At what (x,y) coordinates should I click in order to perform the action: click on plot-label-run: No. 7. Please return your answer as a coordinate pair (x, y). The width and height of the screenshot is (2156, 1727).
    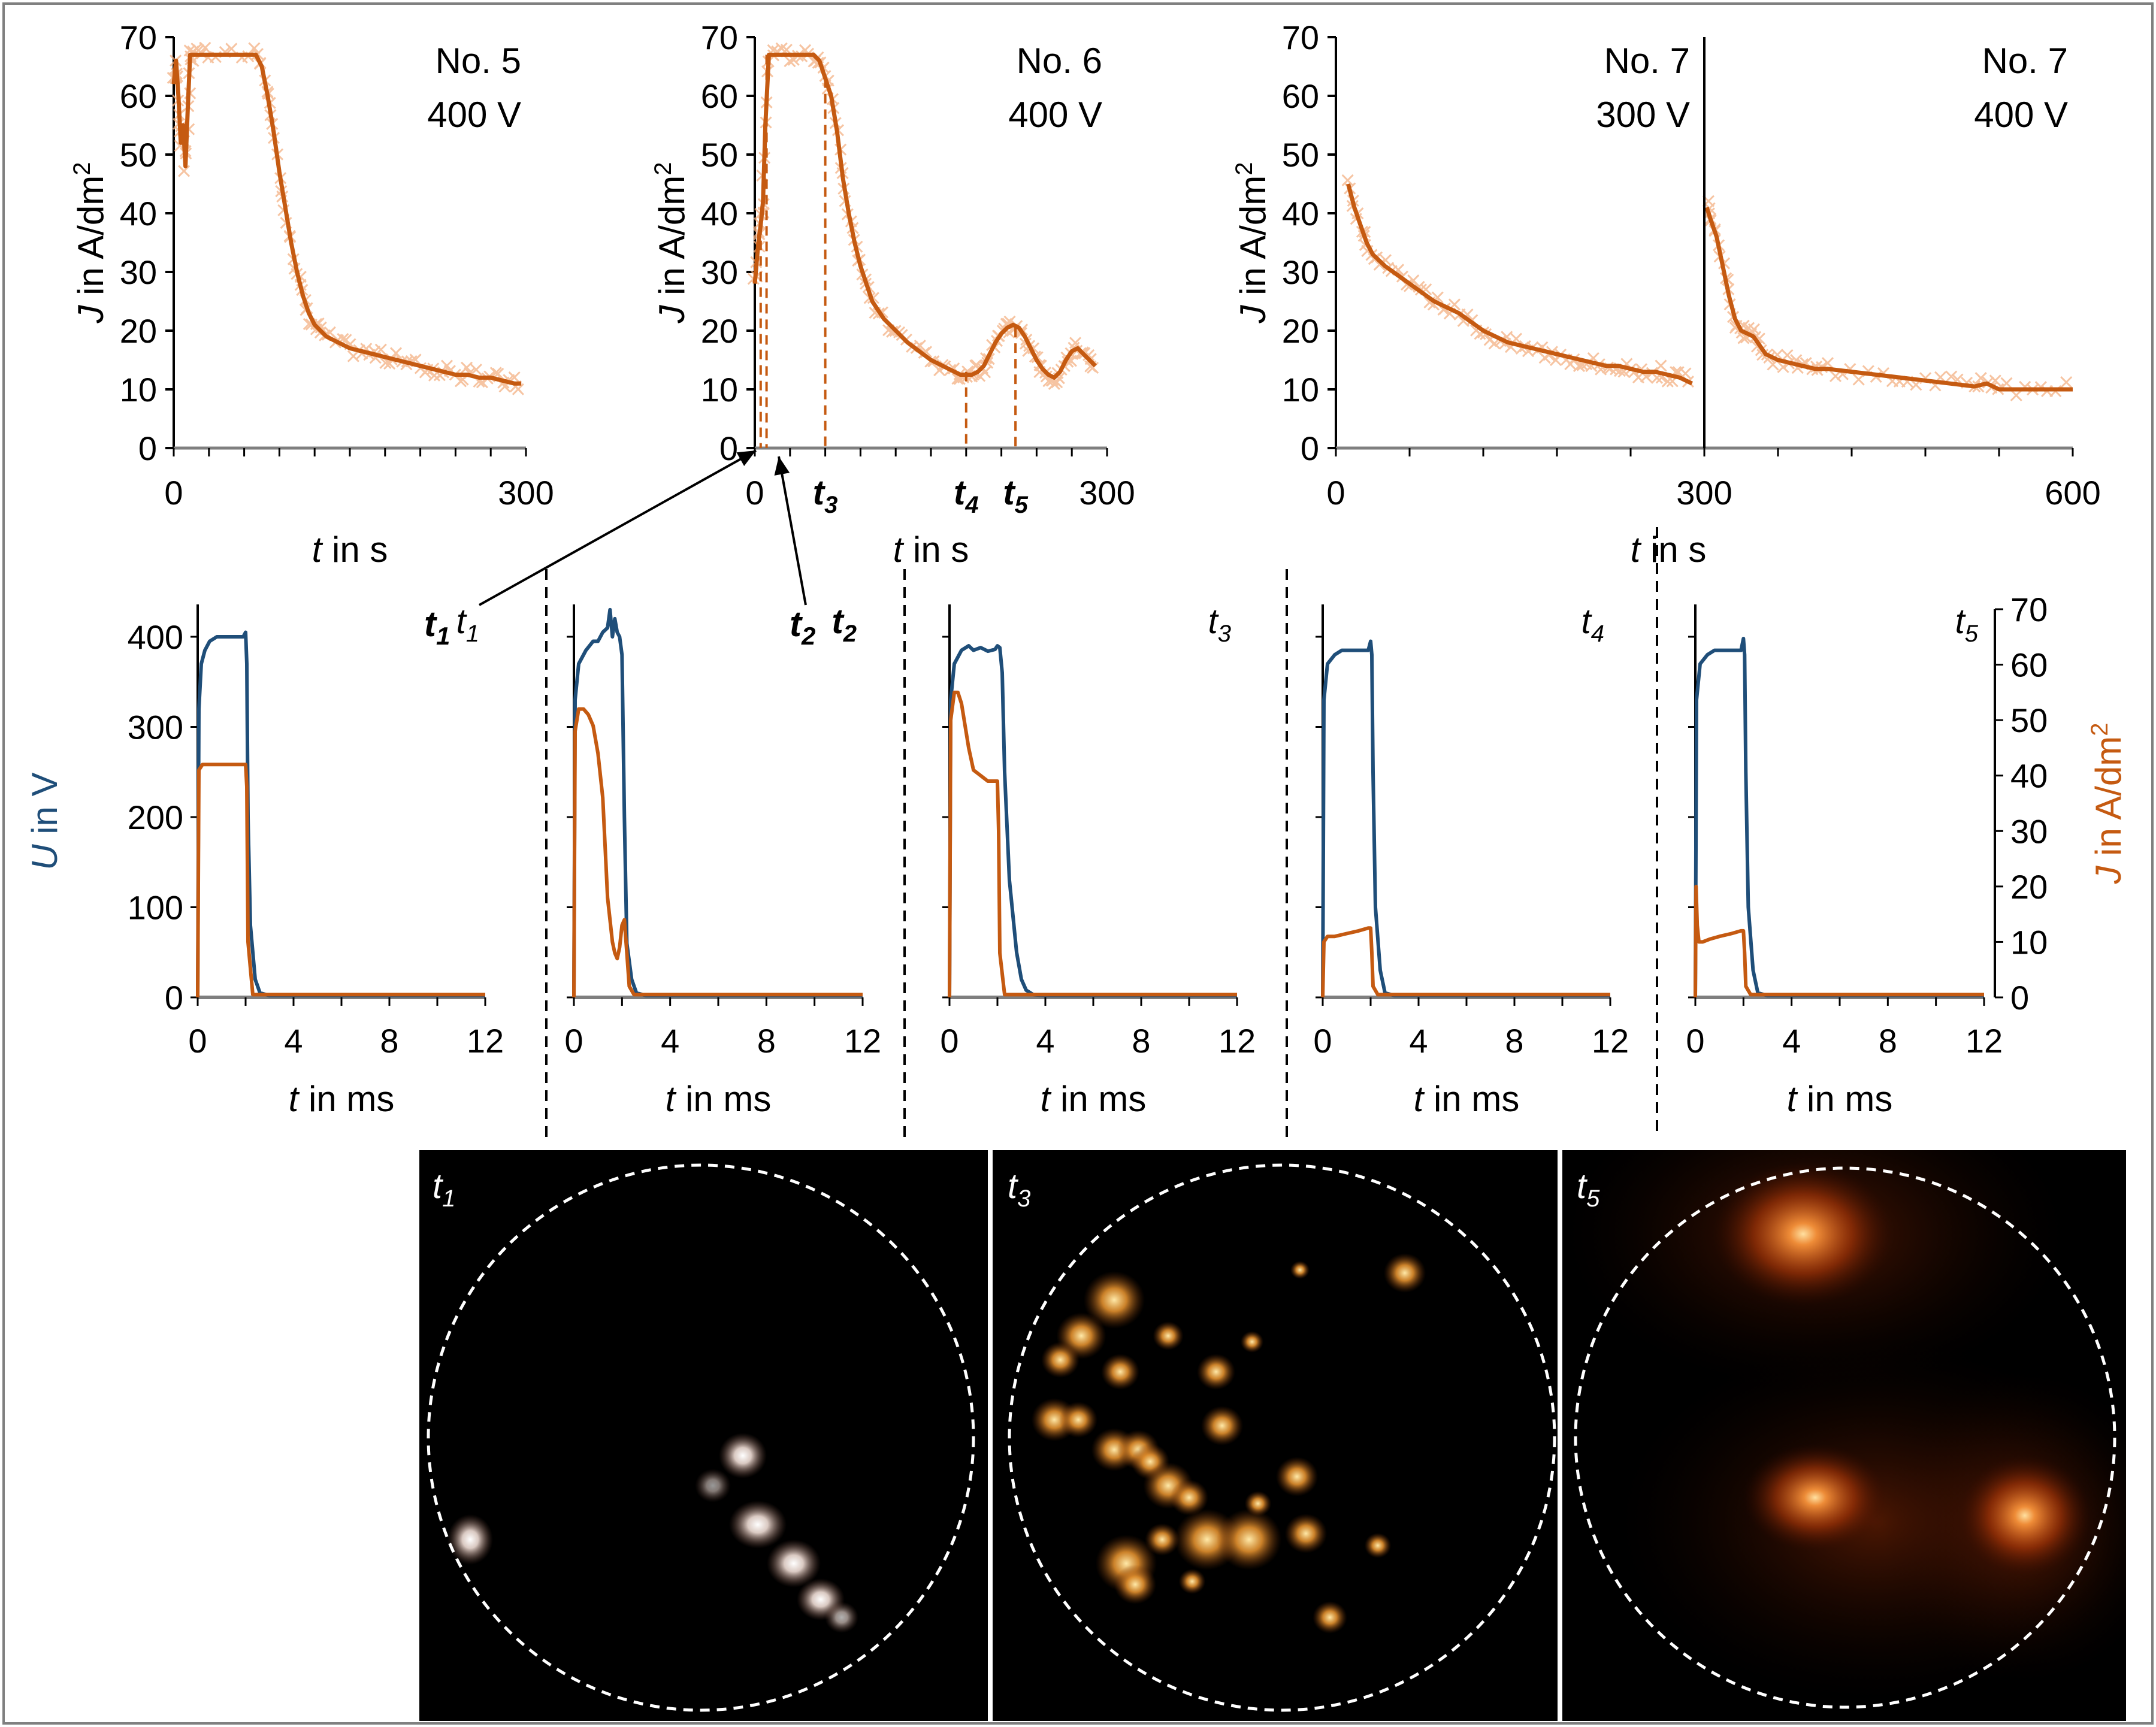
    Looking at the image, I should click on (1647, 61).